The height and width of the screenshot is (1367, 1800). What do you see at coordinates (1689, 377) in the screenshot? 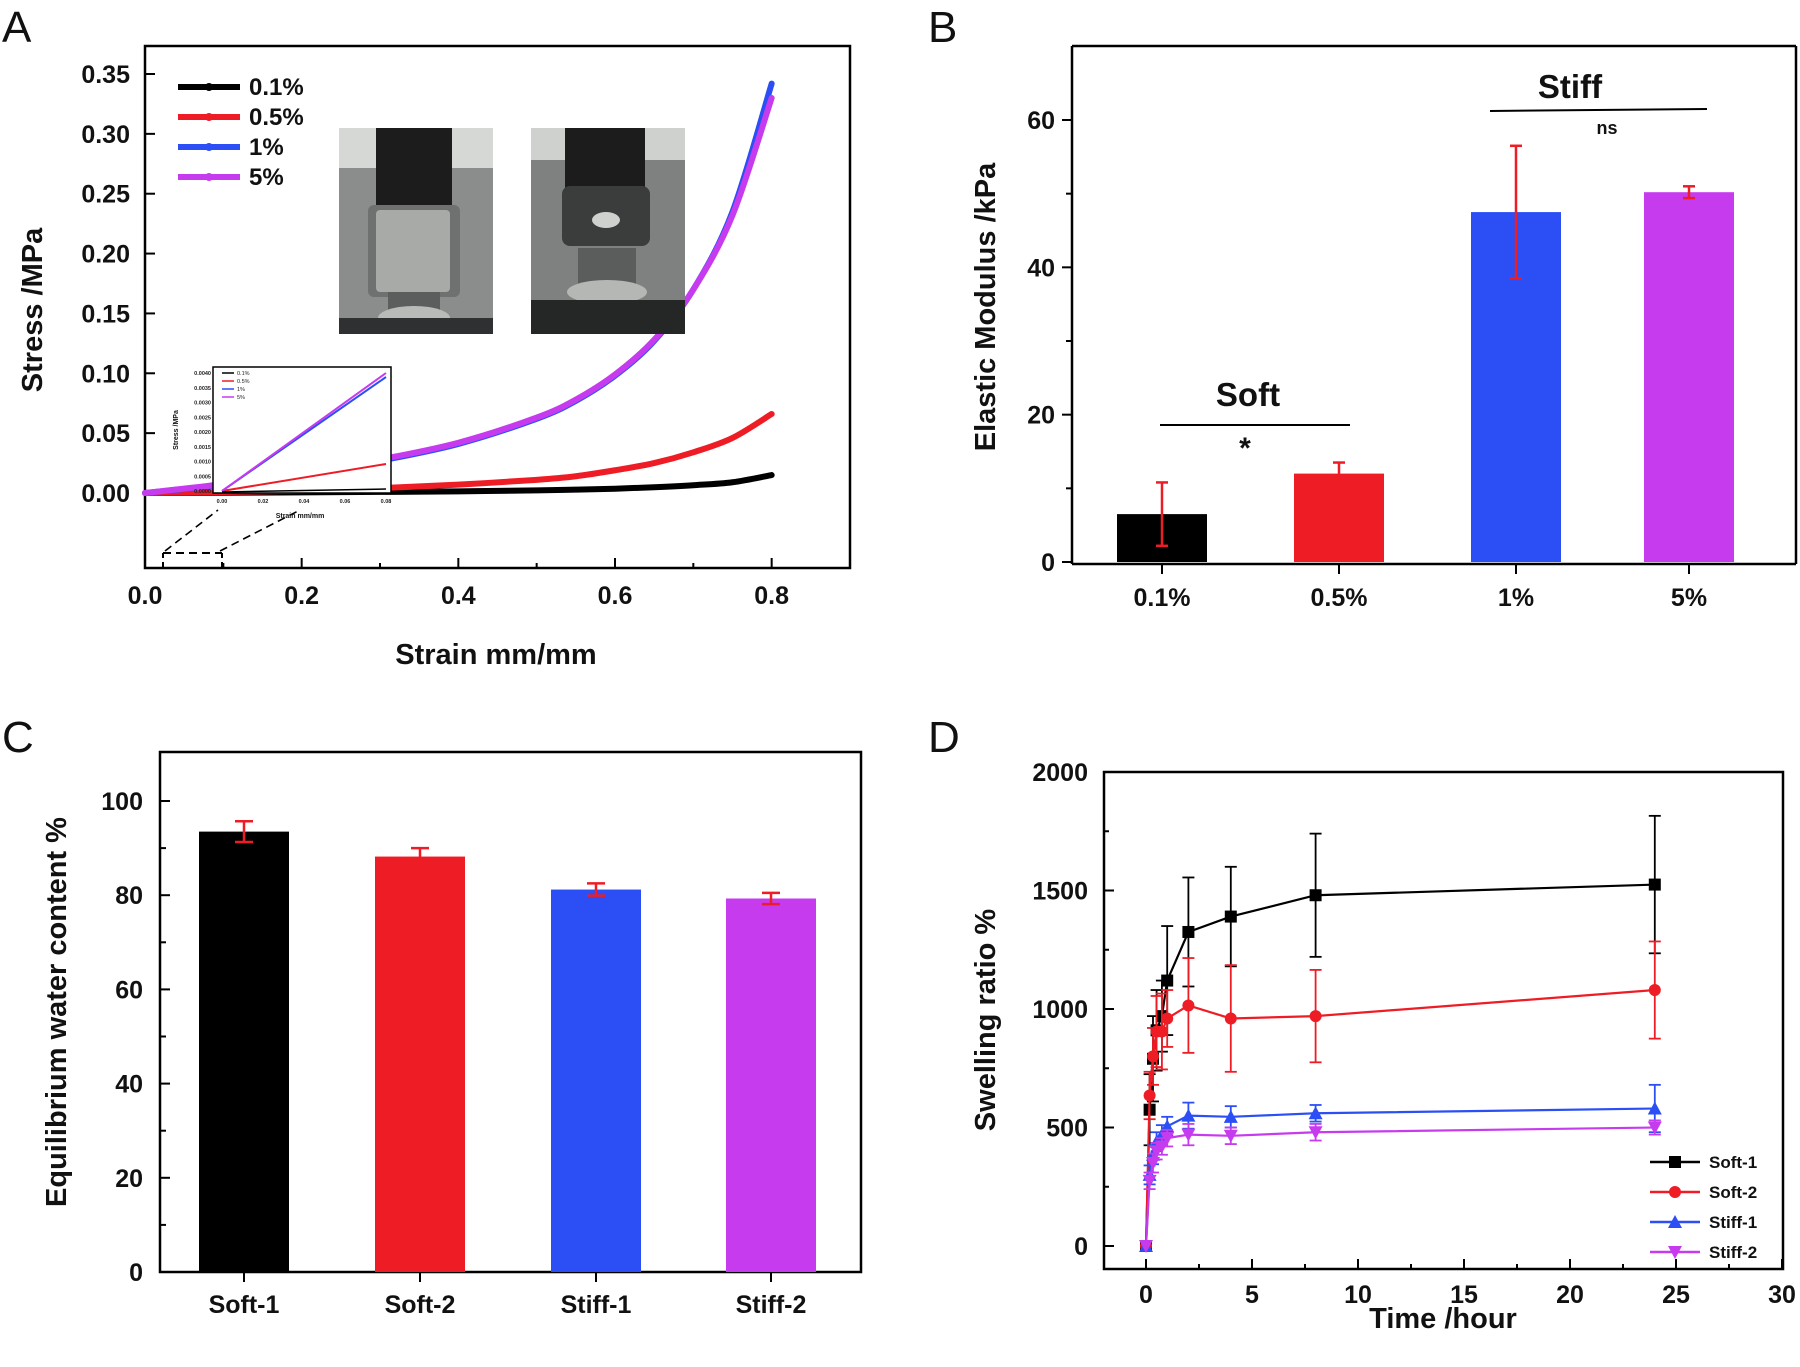
I see `panel-b-bar-5%` at bounding box center [1689, 377].